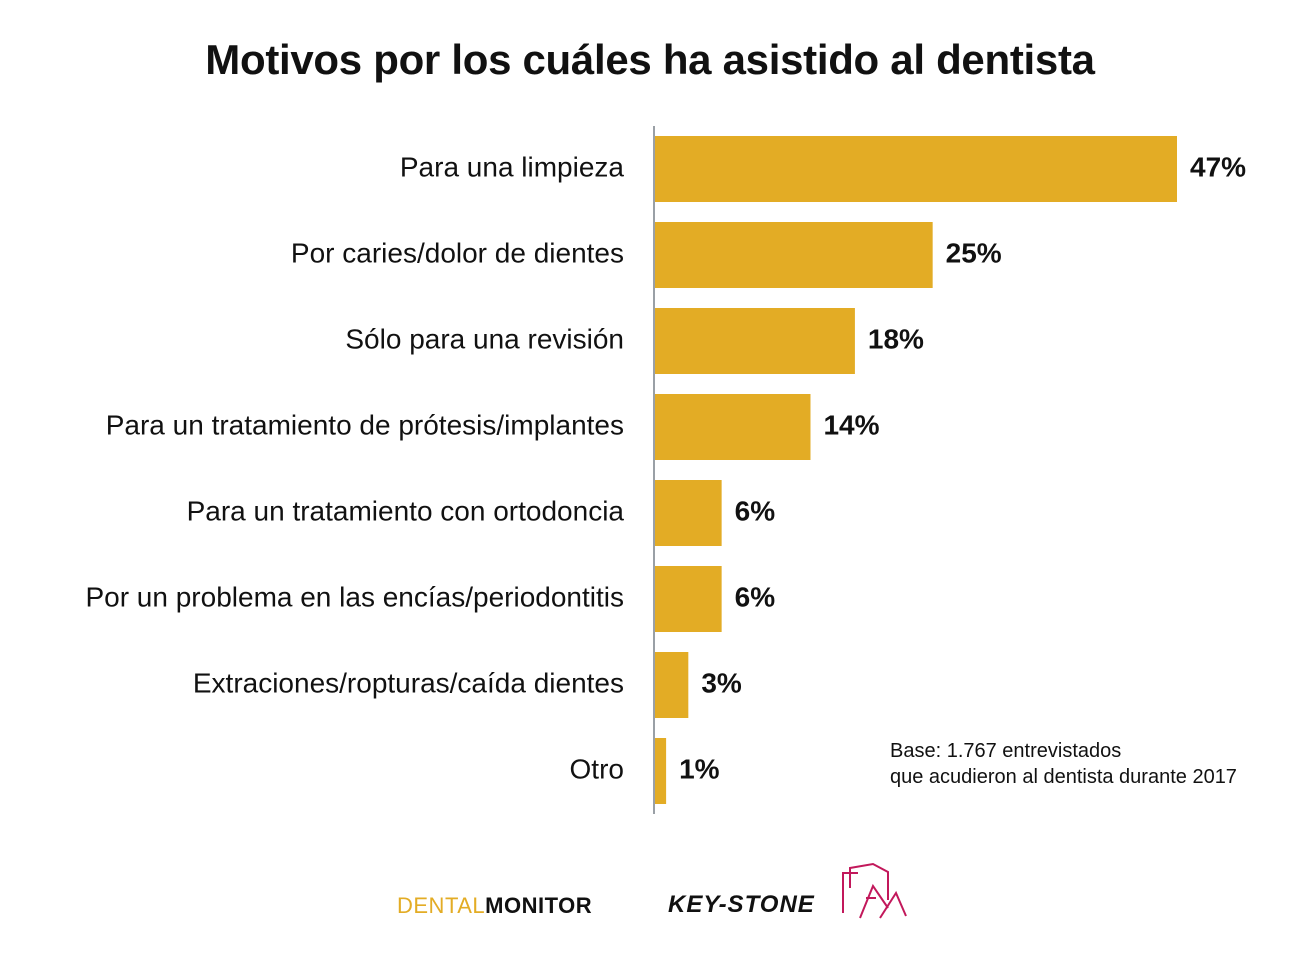 This screenshot has width=1300, height=970. Describe the element at coordinates (974, 252) in the screenshot. I see `value-label: 25%` at that location.